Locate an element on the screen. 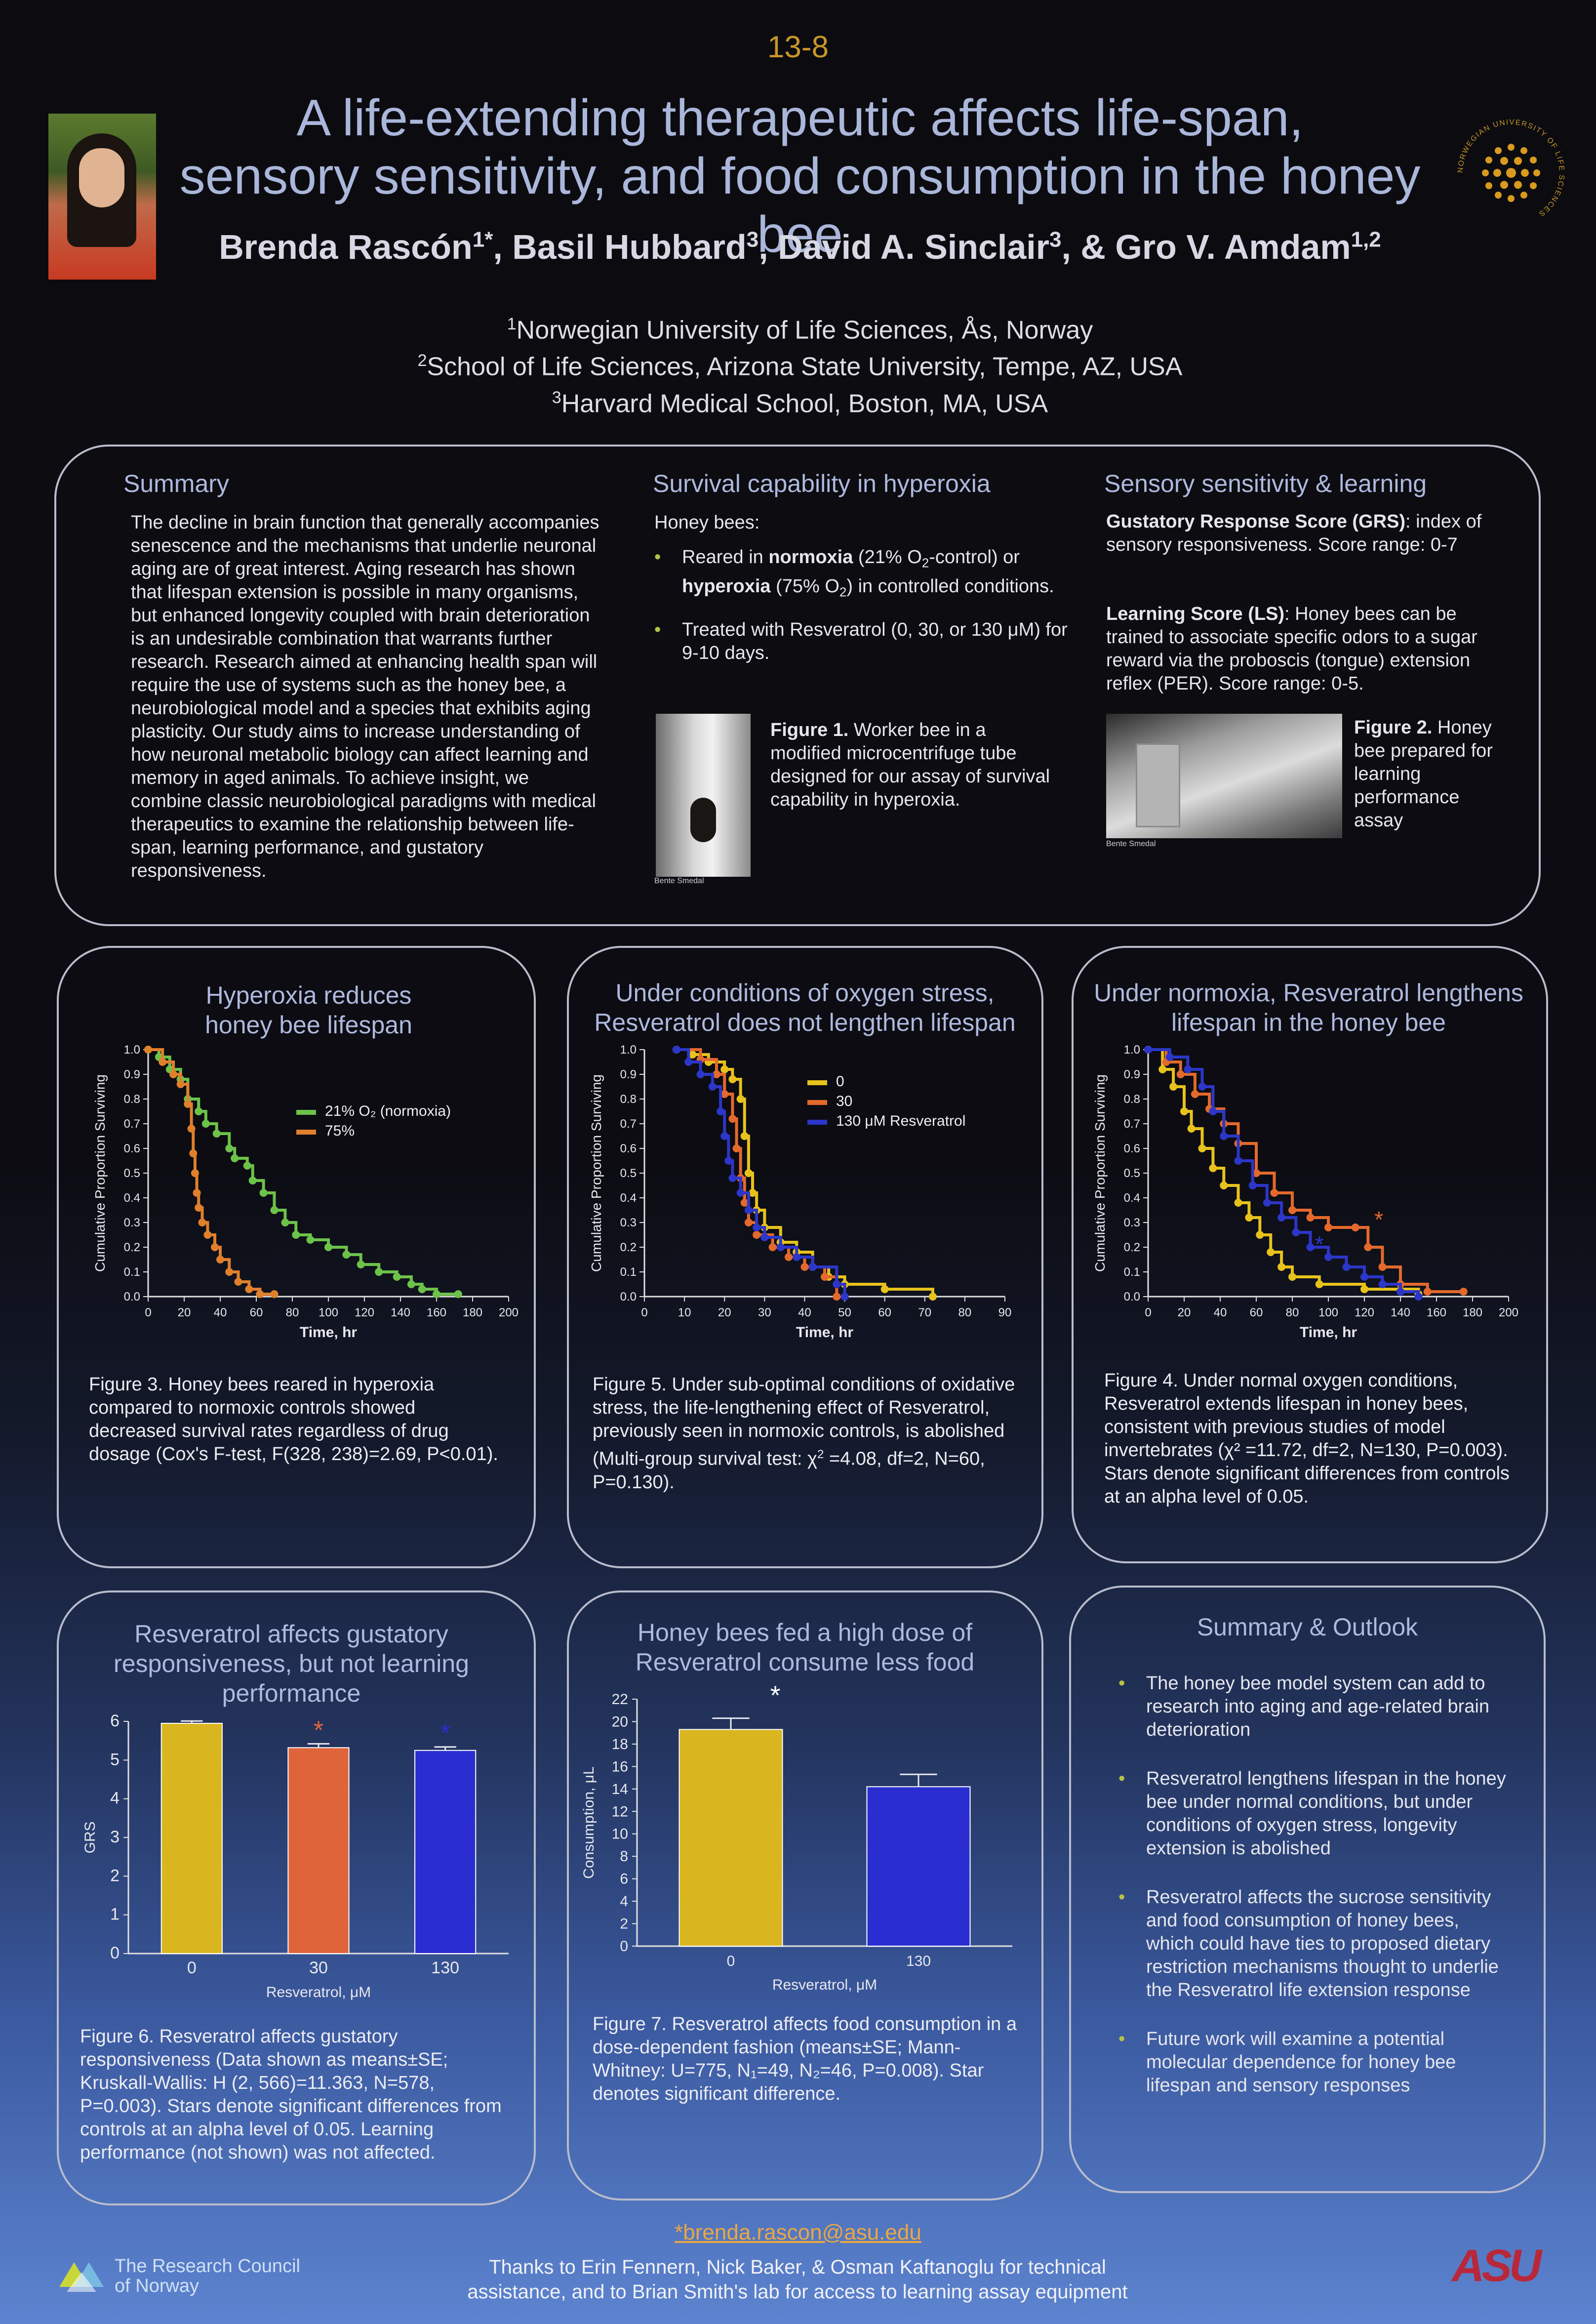  y-tick-label: 0.6 is located at coordinates (628, 1148).